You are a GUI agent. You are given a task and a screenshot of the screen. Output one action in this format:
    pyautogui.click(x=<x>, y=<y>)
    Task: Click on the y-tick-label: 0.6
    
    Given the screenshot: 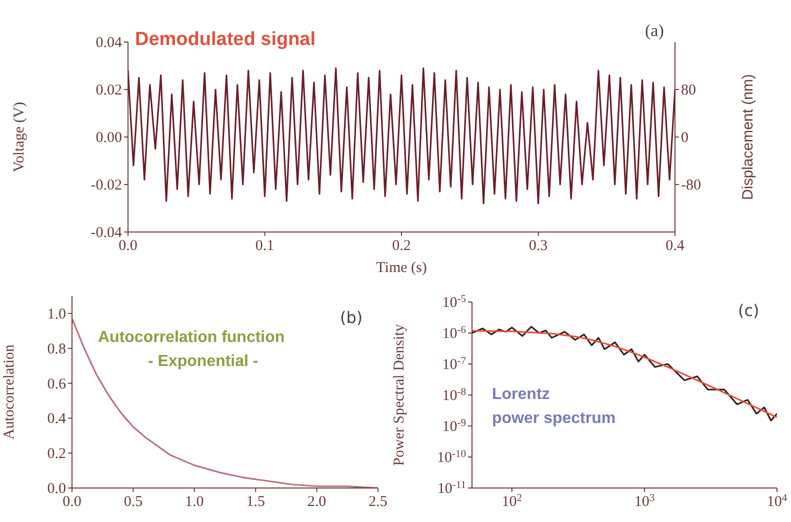 What is the action you would take?
    pyautogui.click(x=56, y=384)
    